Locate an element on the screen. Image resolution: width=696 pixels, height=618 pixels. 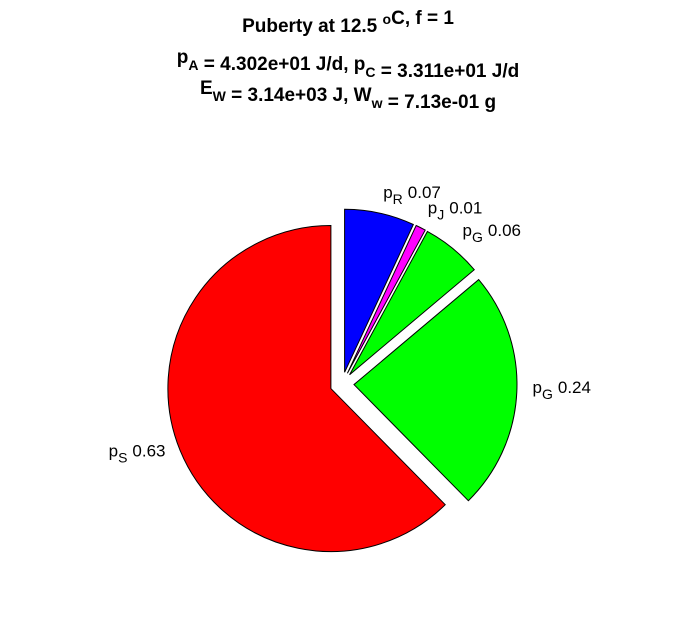
title-text: p is located at coordinates (183, 57).